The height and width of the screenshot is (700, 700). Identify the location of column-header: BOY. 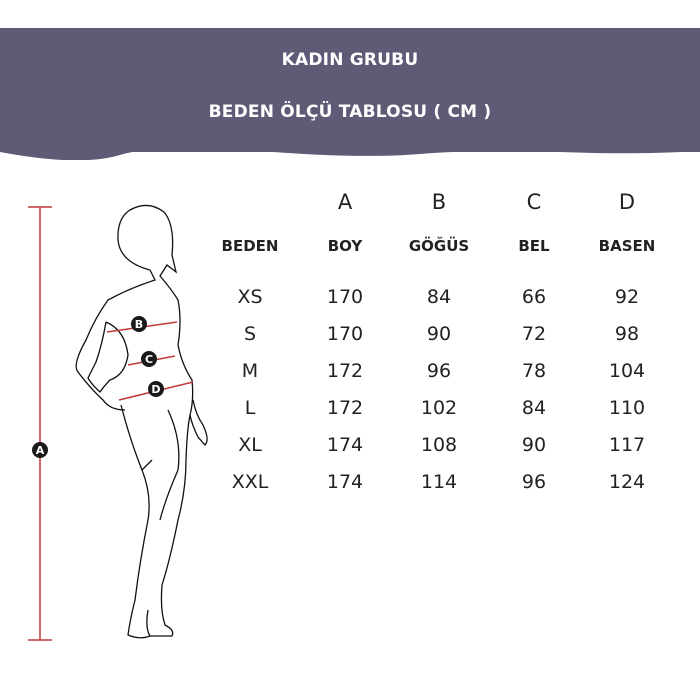
(345, 246).